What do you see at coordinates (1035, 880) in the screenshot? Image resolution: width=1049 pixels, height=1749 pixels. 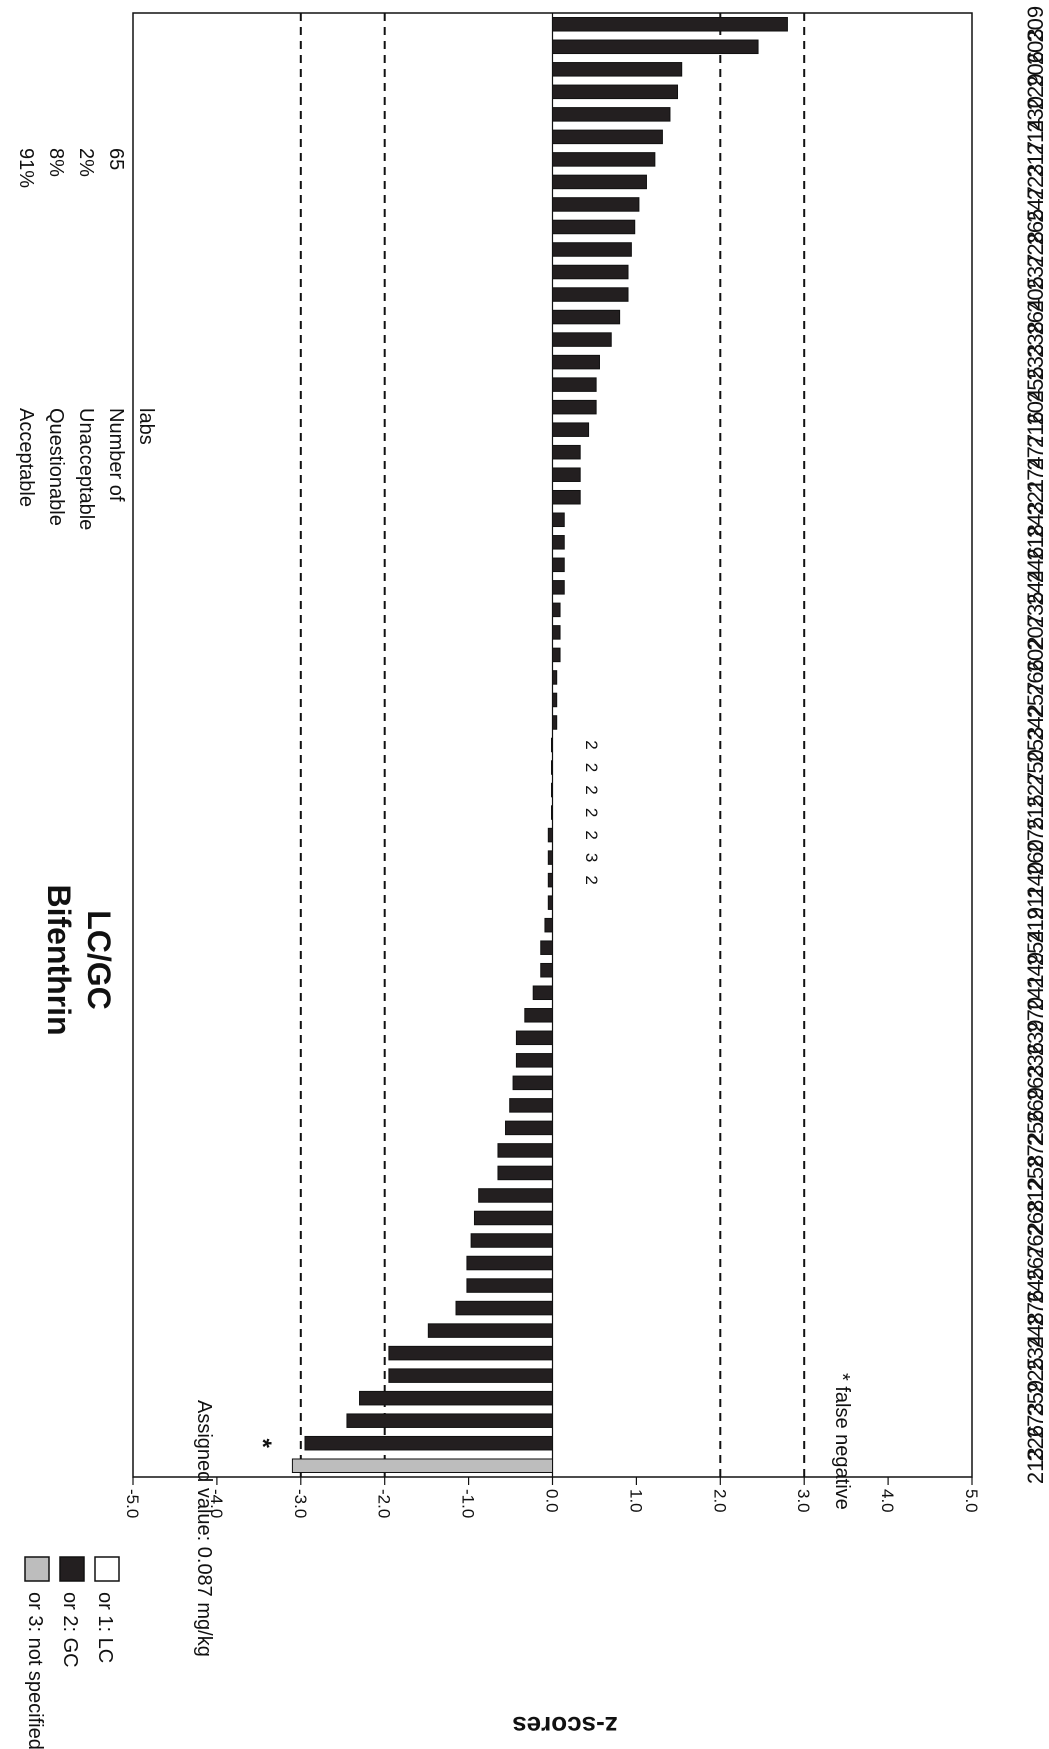 I see `category-label: 240` at bounding box center [1035, 880].